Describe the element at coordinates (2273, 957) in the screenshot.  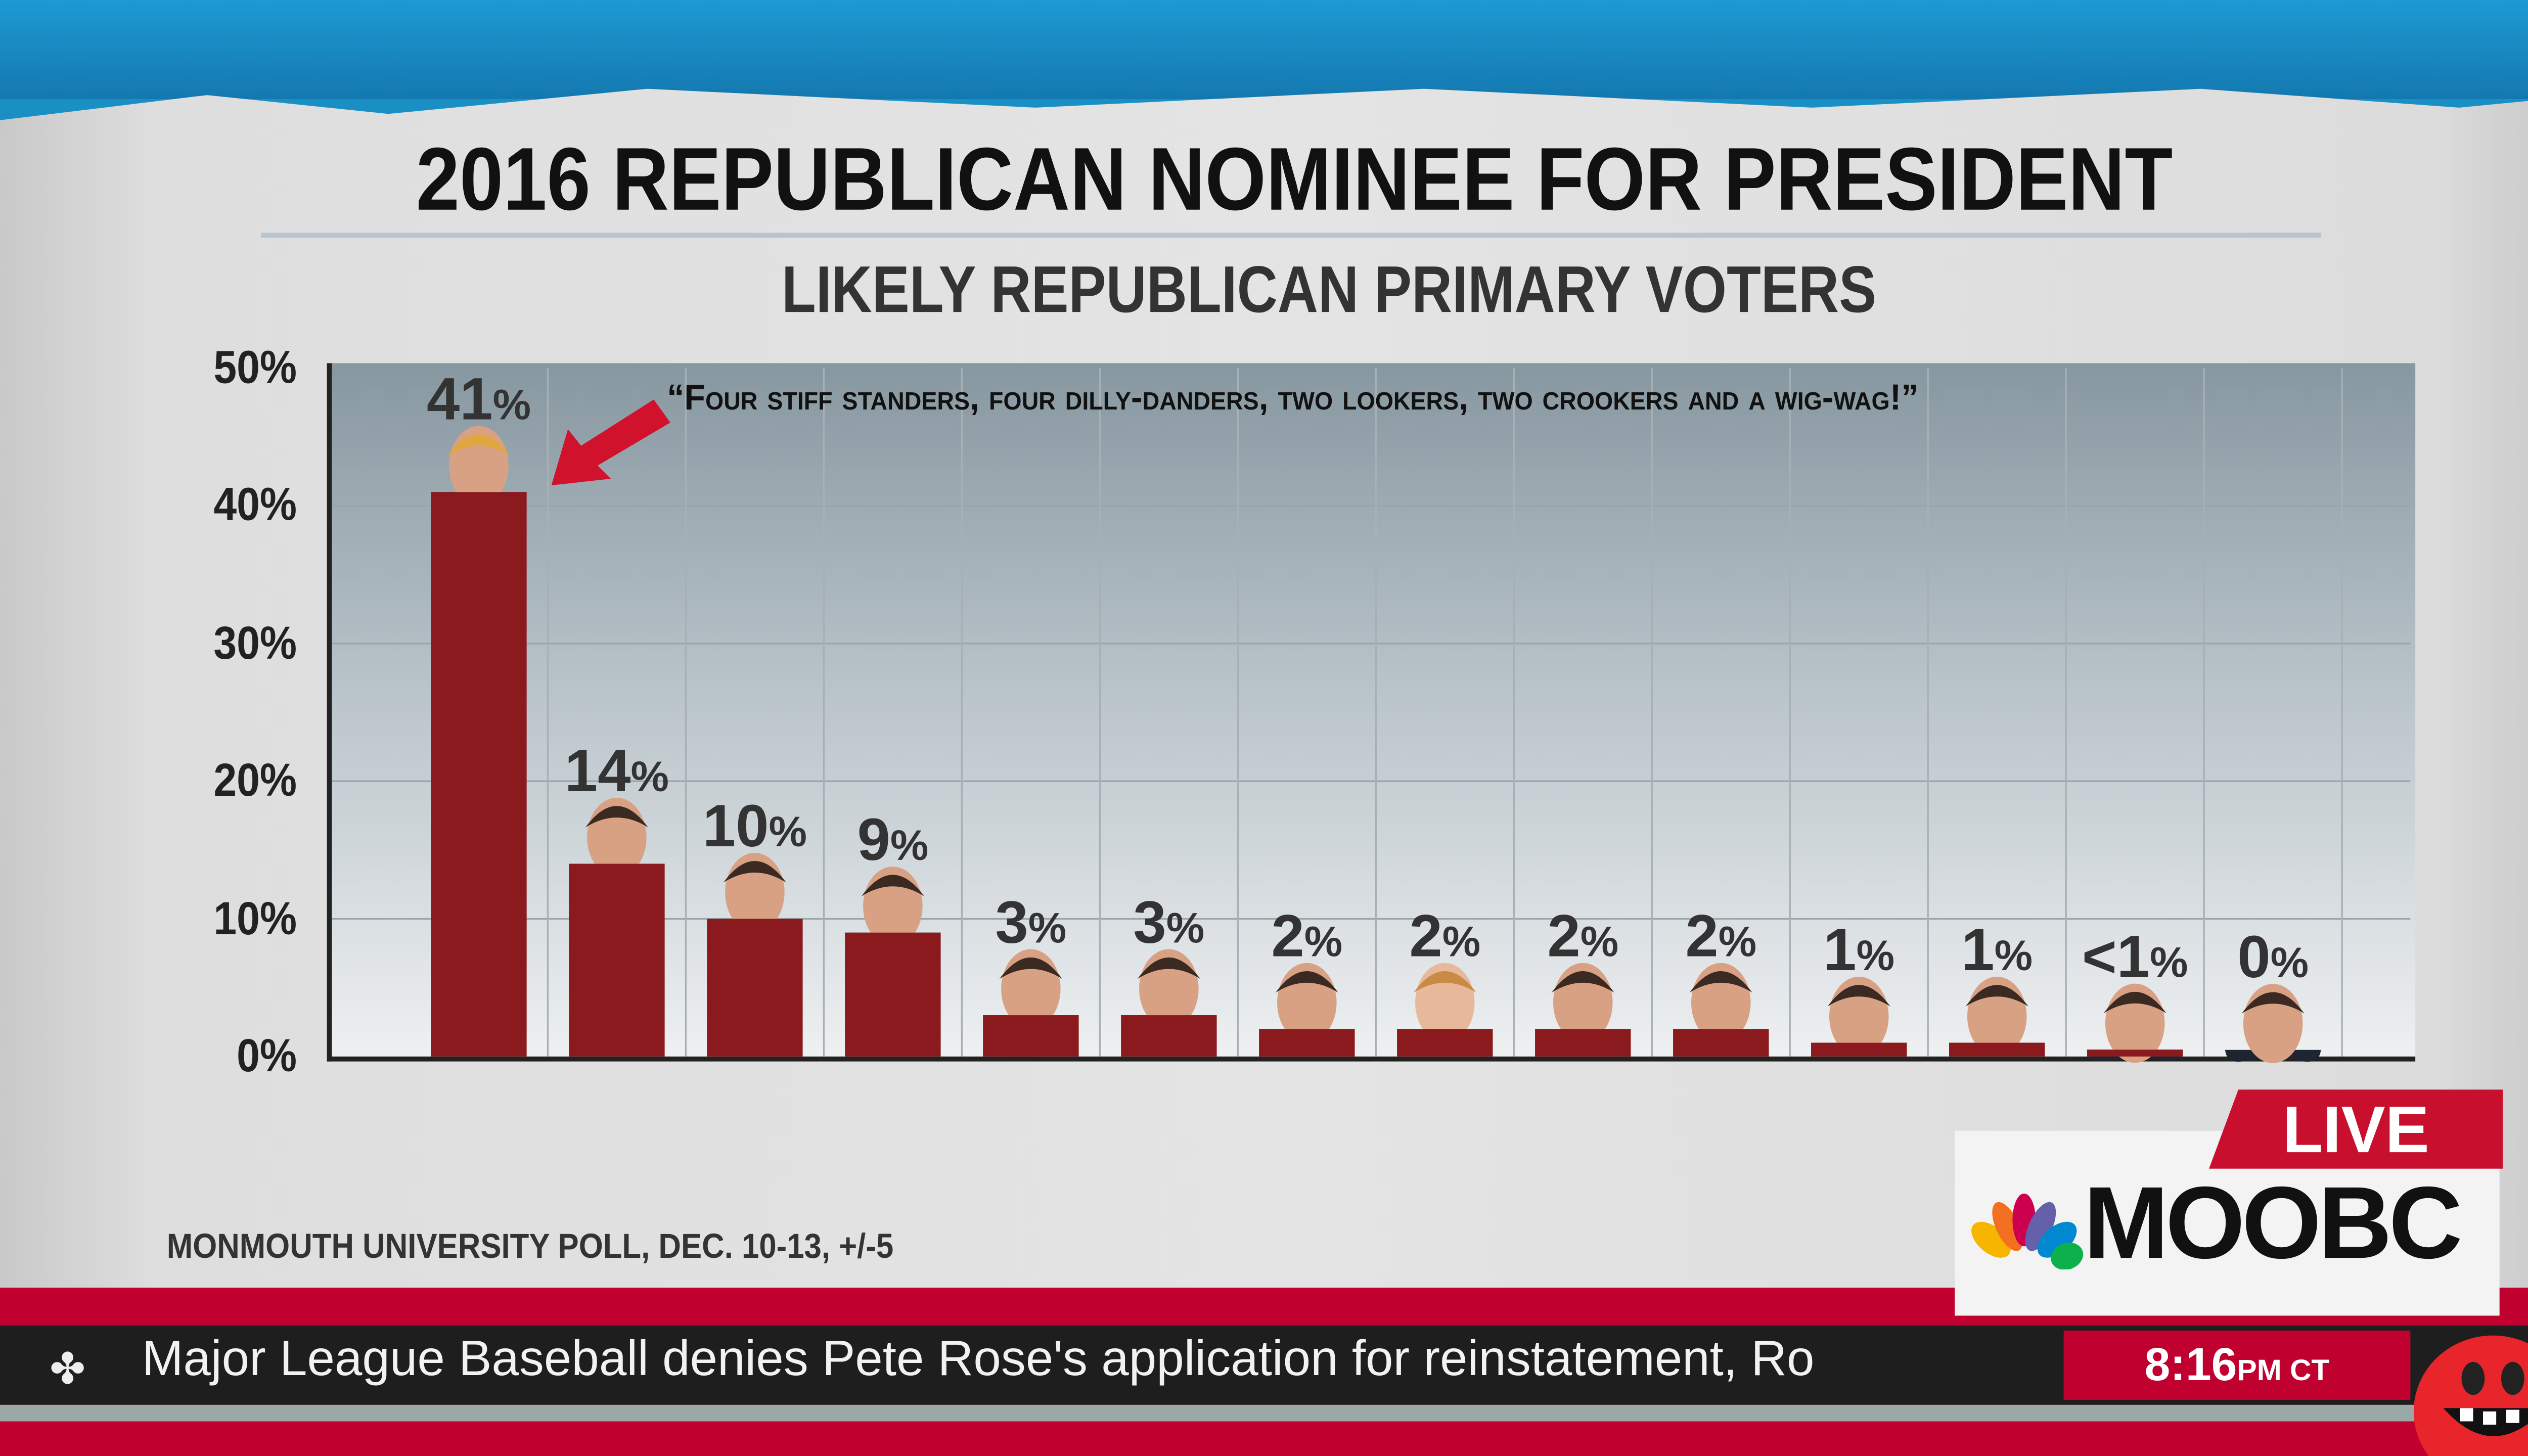
I see `data-label: 0%` at that location.